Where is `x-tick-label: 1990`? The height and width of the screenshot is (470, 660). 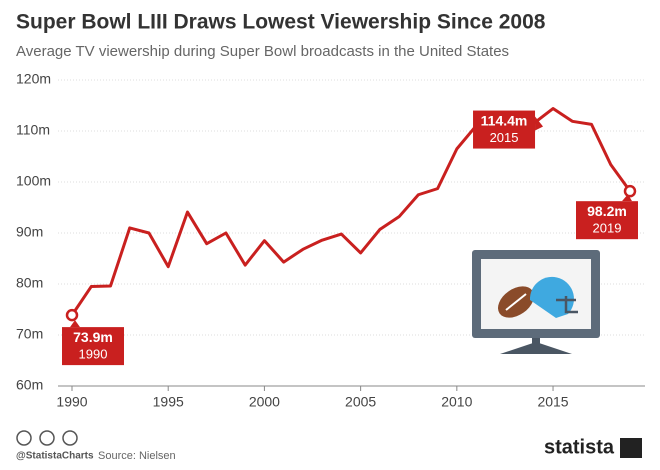 x-tick-label: 1990 is located at coordinates (71, 402).